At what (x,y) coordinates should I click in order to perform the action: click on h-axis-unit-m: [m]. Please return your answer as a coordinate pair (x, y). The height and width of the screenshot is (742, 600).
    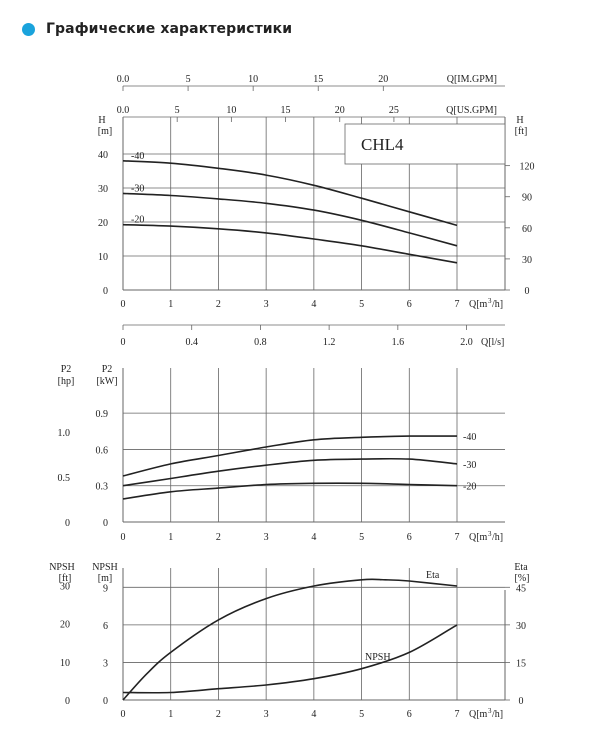
    Looking at the image, I should click on (105, 131).